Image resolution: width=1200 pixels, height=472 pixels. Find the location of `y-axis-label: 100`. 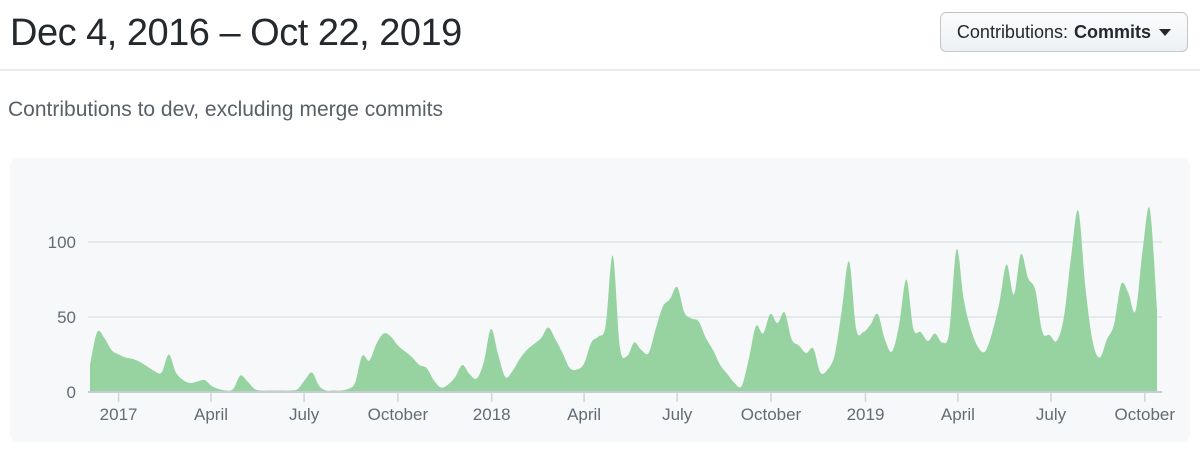

y-axis-label: 100 is located at coordinates (62, 242).